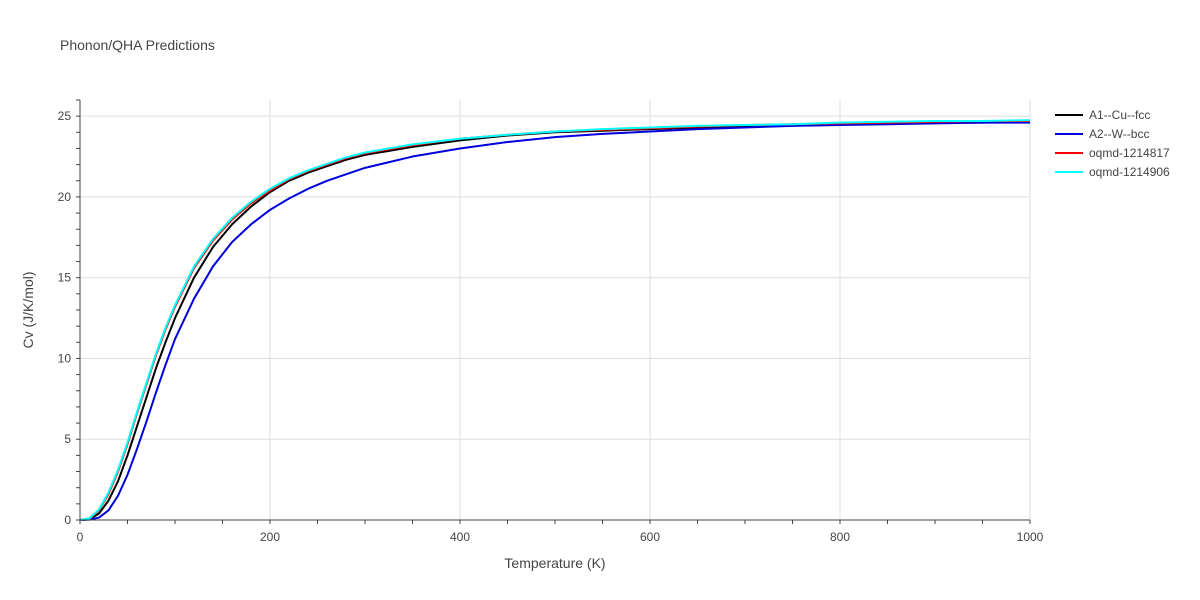 The width and height of the screenshot is (1200, 600). Describe the element at coordinates (65, 278) in the screenshot. I see `y-tick-label: 15` at that location.